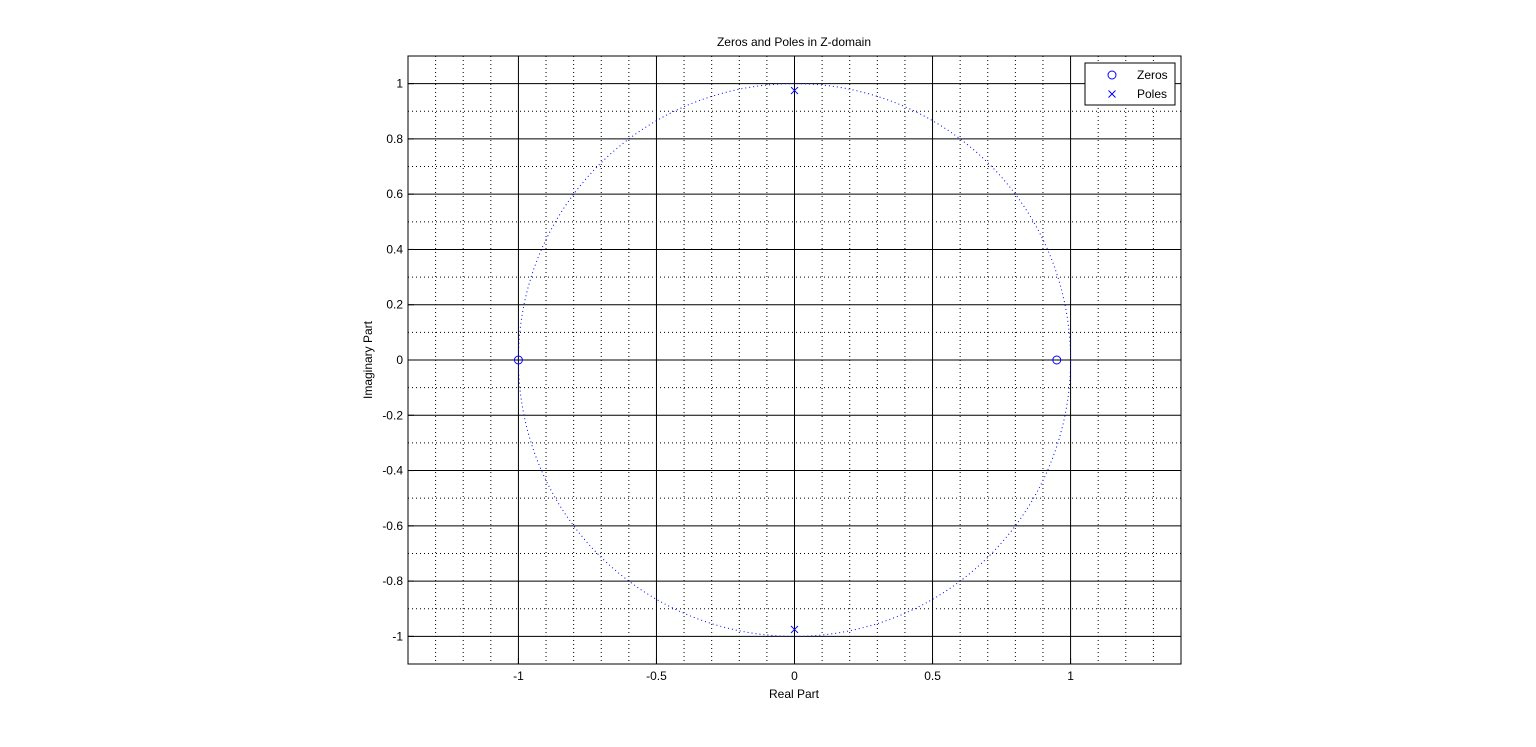 This screenshot has height=747, width=1536. Describe the element at coordinates (1112, 94) in the screenshot. I see `legend-poles-marker-icon` at that location.